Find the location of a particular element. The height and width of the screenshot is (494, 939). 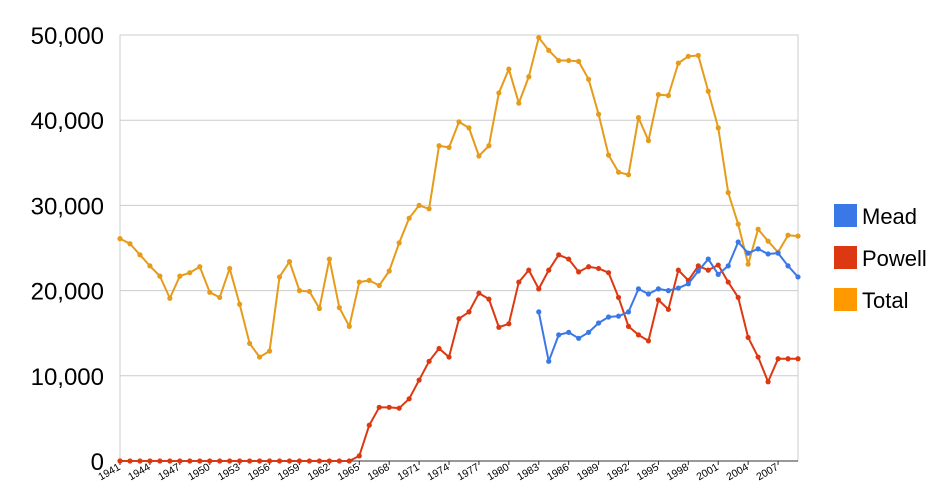

x-tick-label: 1983 is located at coordinates (528, 472).